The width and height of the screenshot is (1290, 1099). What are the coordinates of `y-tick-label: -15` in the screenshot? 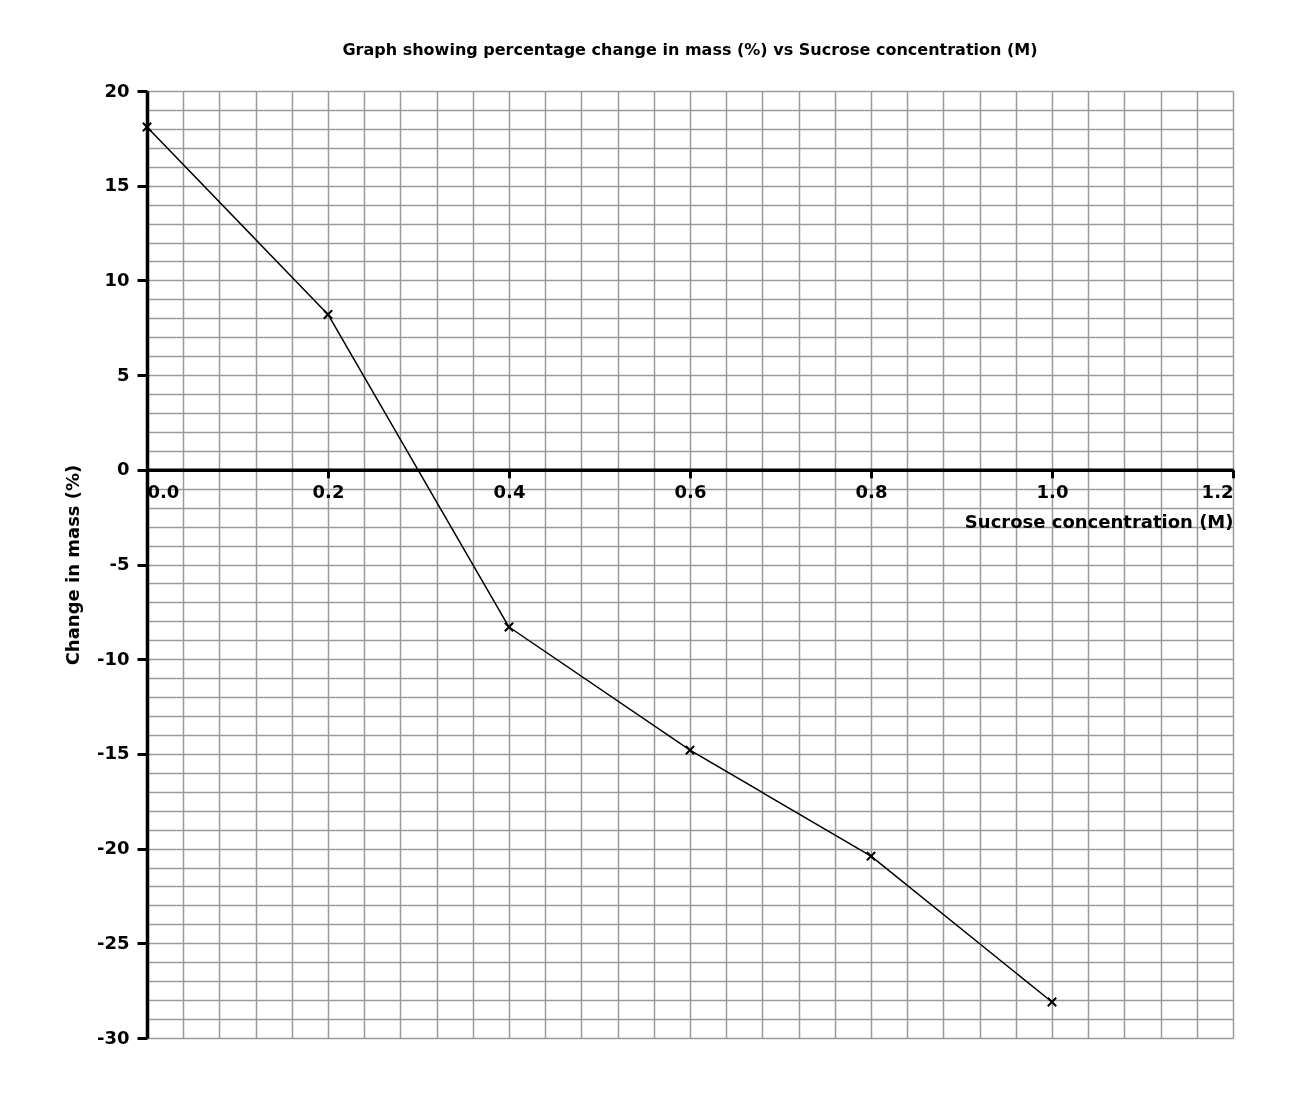 It's located at (113, 753).